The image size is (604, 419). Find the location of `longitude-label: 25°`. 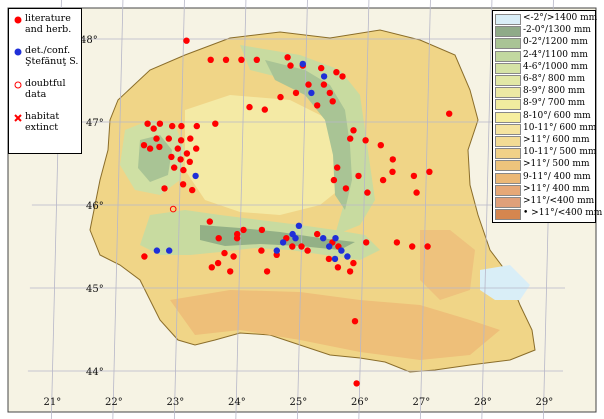

longitude-label: 25° is located at coordinates (299, 402).